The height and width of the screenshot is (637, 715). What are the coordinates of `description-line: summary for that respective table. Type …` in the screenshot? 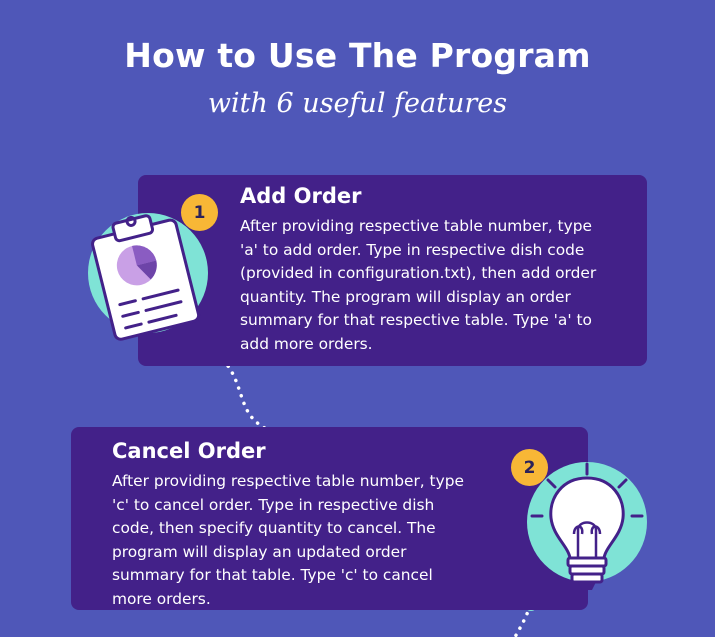 It's located at (416, 320).